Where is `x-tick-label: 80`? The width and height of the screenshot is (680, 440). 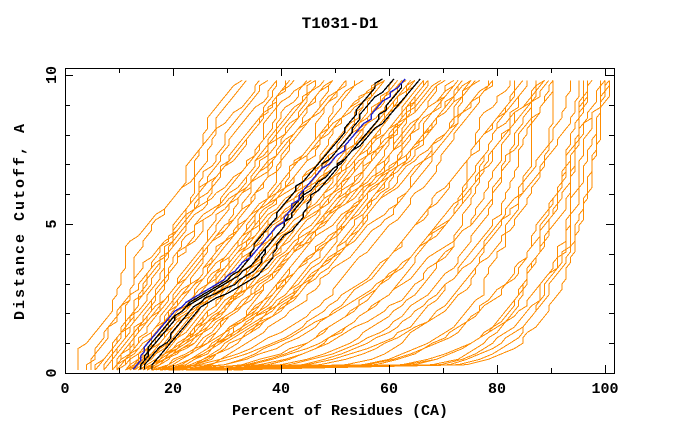 x-tick-label: 80 is located at coordinates (497, 389).